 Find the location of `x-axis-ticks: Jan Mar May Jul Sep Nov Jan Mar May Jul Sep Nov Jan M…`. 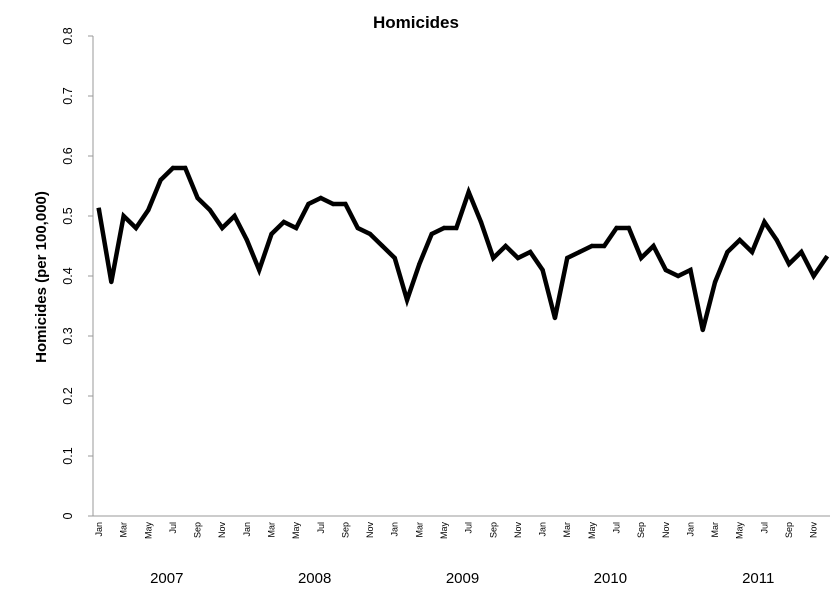

x-axis-ticks: Jan Mar May Jul Sep Nov Jan Mar May Jul Sep Nov Jan M… is located at coordinates (456, 531).